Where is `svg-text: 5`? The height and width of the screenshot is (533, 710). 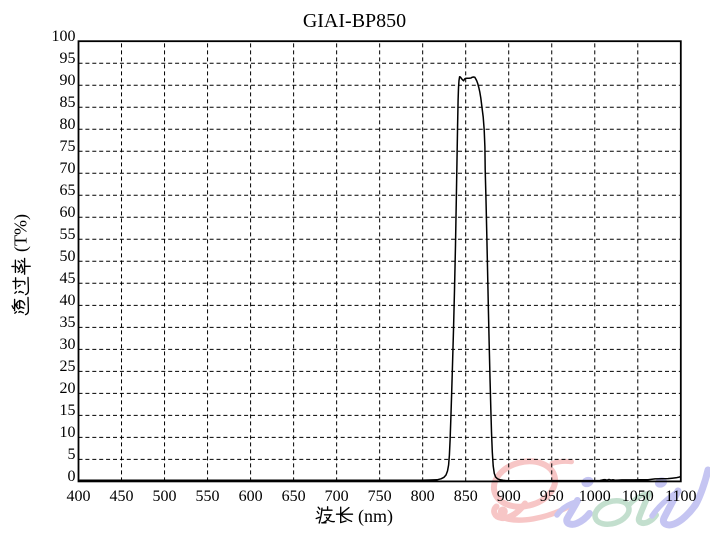 svg-text: 5 is located at coordinates (72, 454).